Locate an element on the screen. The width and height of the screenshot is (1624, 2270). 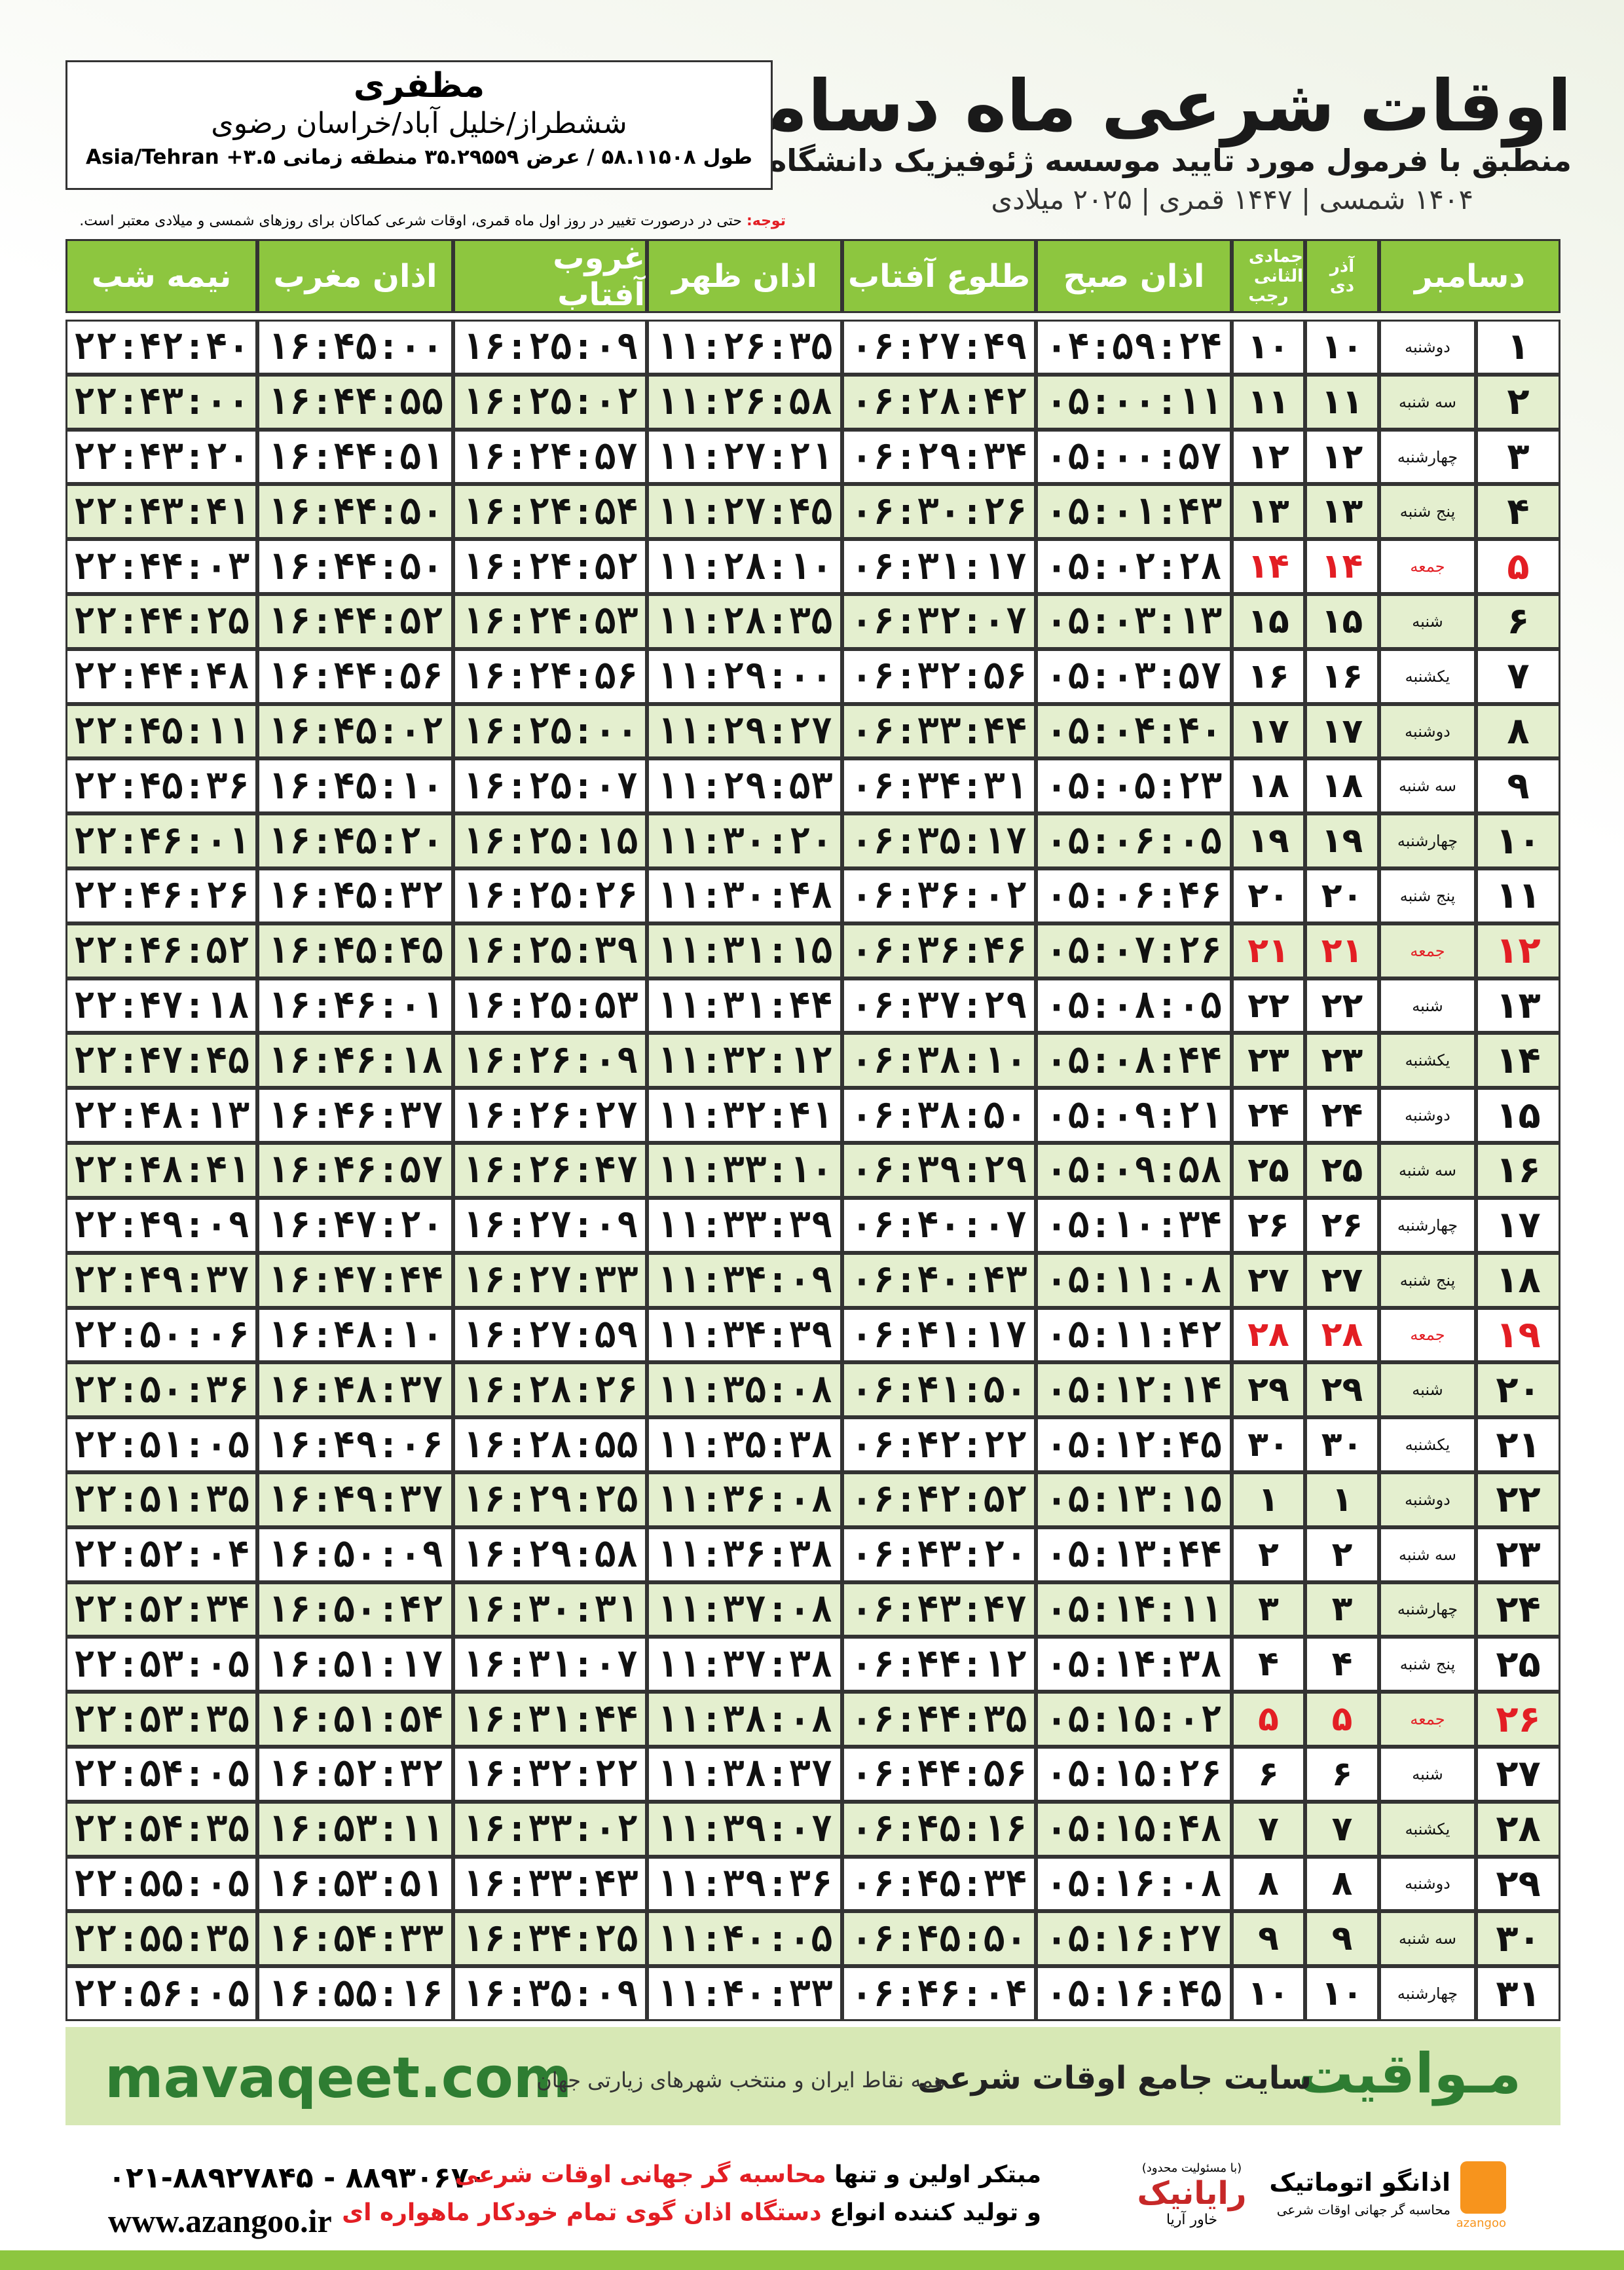
time: ۰۶:۴۵:۳۴ is located at coordinates (939, 1884).